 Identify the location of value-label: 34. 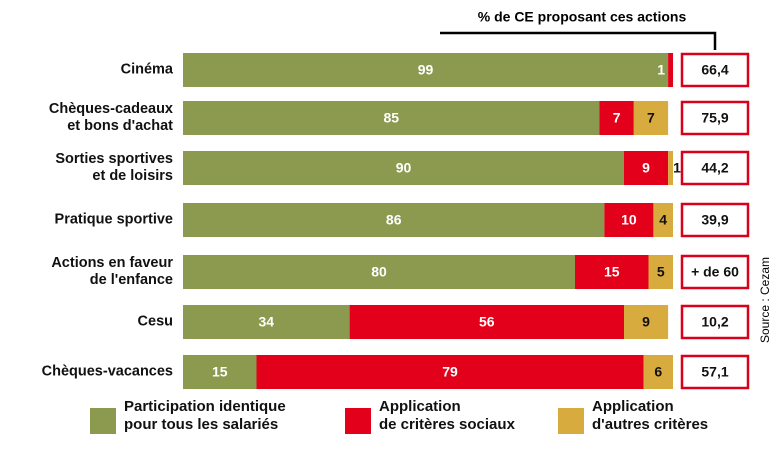
(267, 322).